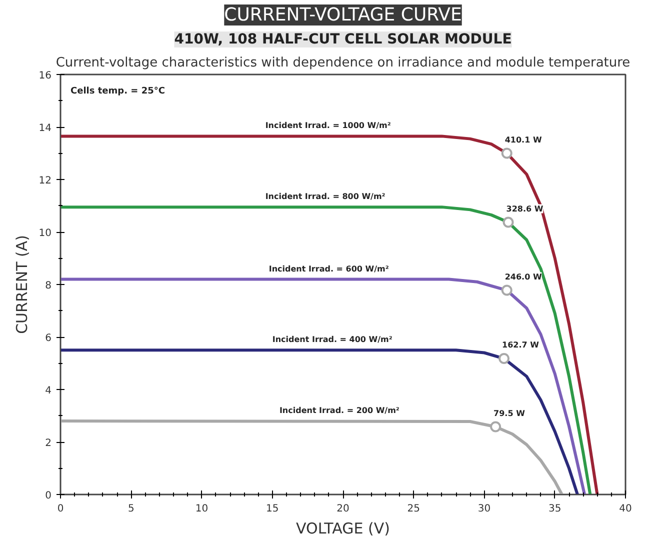  I want to click on y-tick-label: 14, so click(45, 128).